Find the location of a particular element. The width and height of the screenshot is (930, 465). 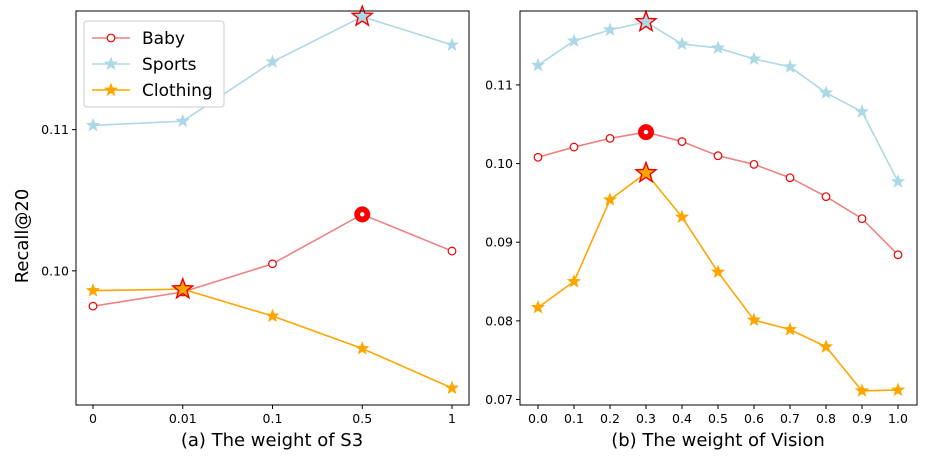

legend: Baby Sports Clothing is located at coordinates (154, 64).